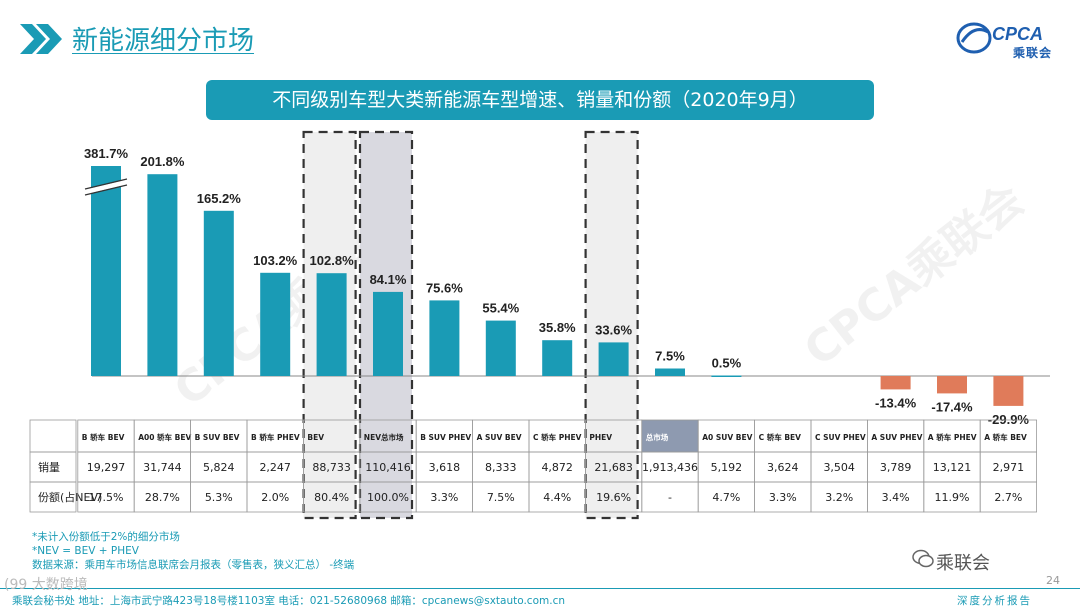 The width and height of the screenshot is (1080, 609). I want to click on sales-value: 21,683, so click(613, 467).